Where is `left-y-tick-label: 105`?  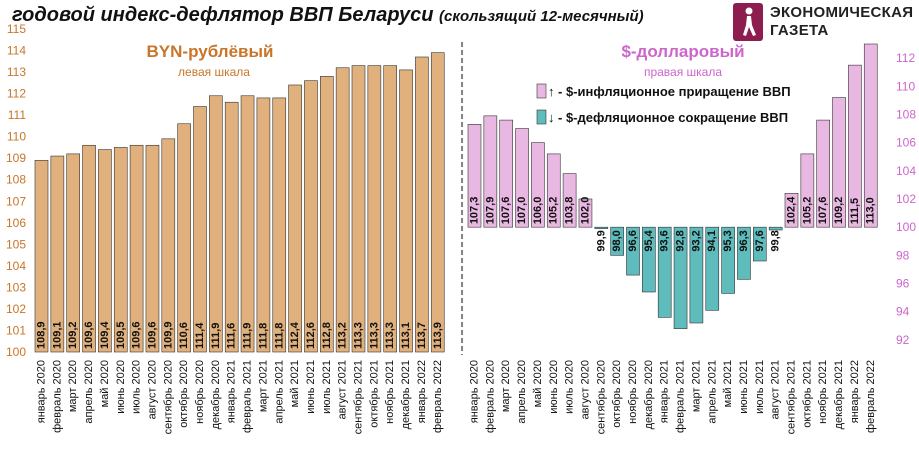
left-y-tick-label: 105 is located at coordinates (16, 244).